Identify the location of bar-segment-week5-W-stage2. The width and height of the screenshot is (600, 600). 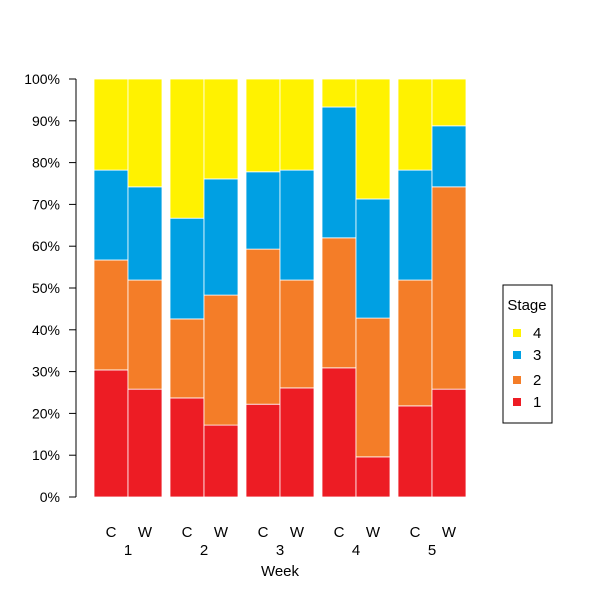
(449, 288).